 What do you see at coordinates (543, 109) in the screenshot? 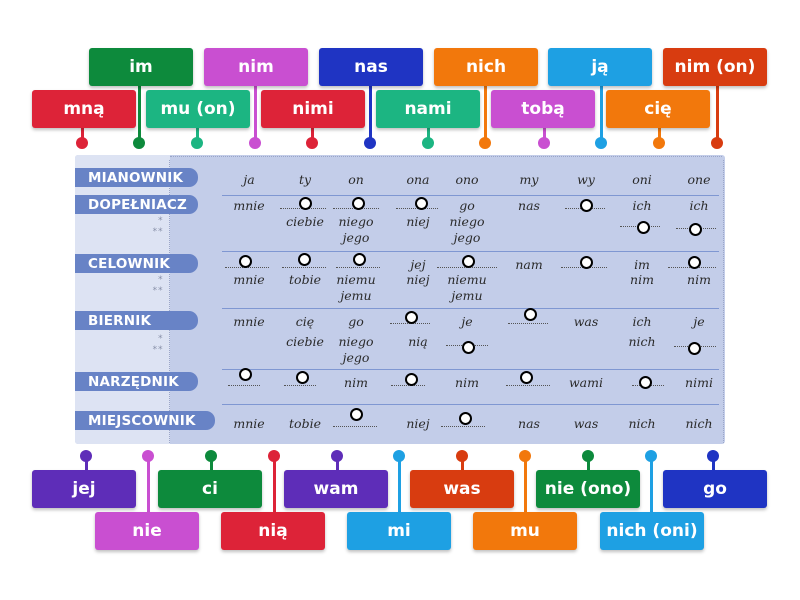
I see `draggable-tag: tobą` at bounding box center [543, 109].